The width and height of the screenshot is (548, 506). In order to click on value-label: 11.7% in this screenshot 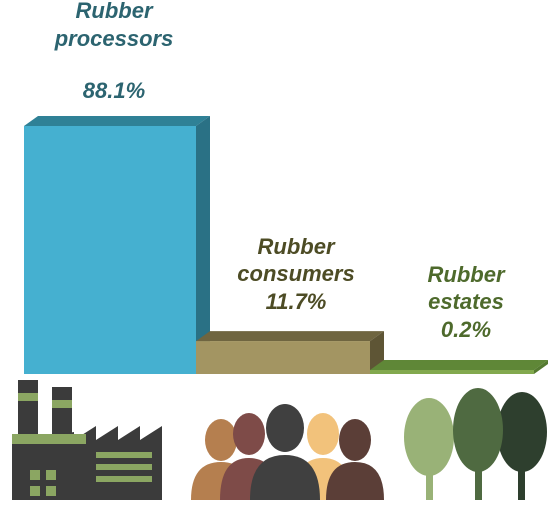, I will do `click(296, 301)`.